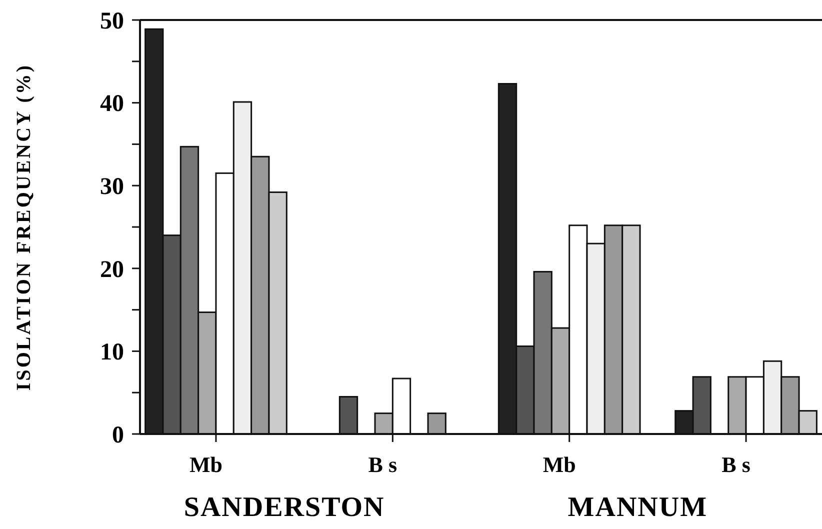 This screenshot has height=529, width=822. Describe the element at coordinates (112, 21) in the screenshot. I see `y-tick-label: 50` at that location.